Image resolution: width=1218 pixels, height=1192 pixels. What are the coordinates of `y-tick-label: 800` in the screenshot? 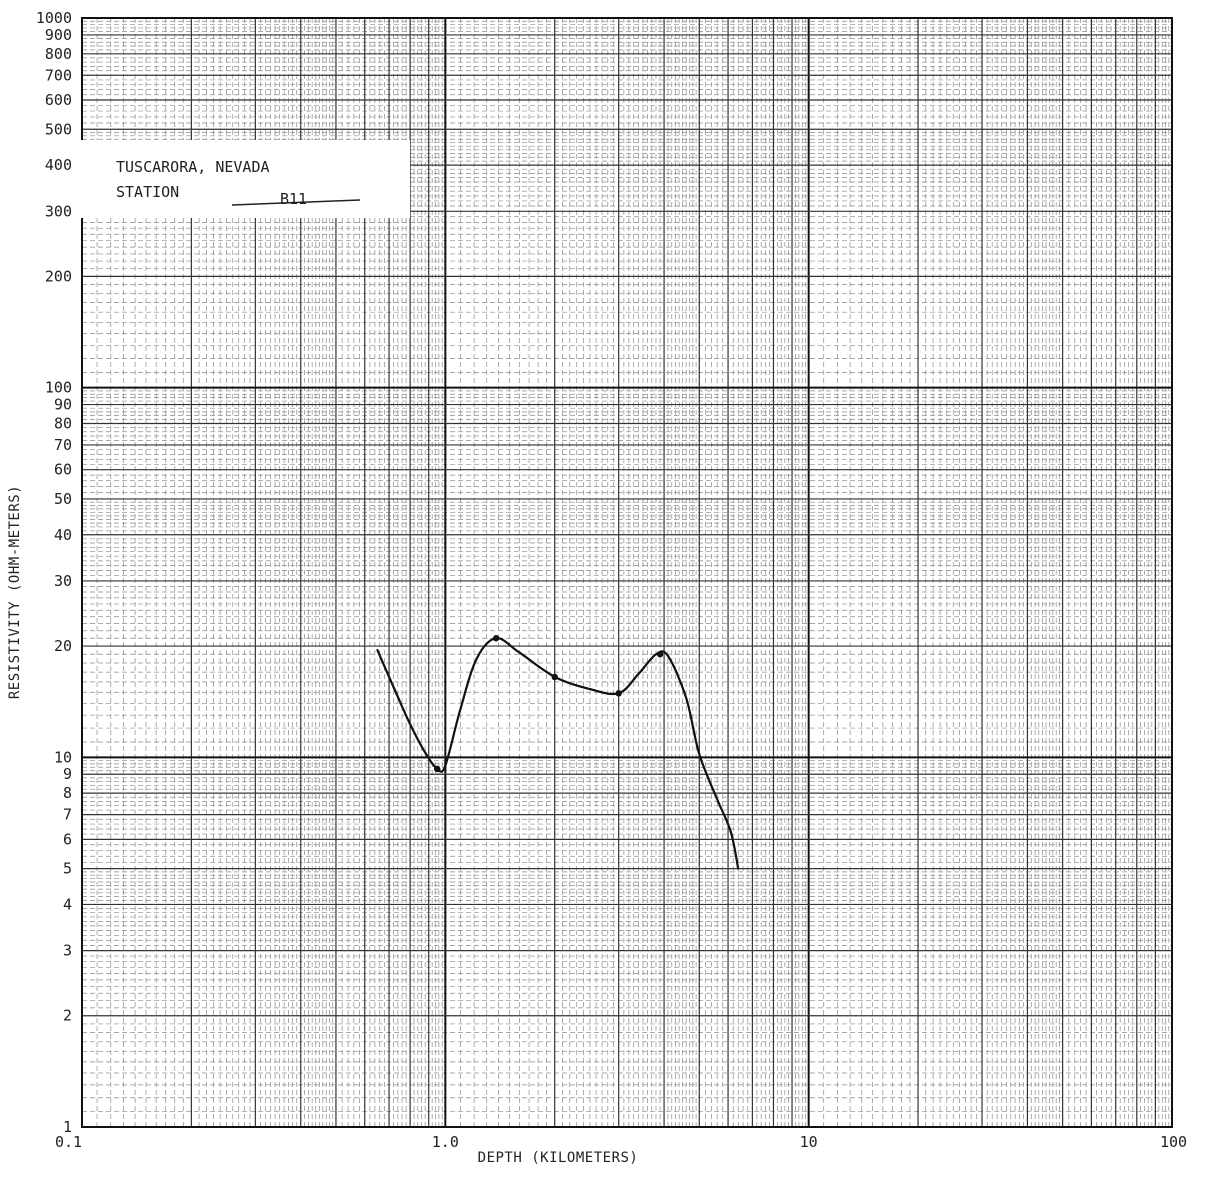 It's located at (58, 54).